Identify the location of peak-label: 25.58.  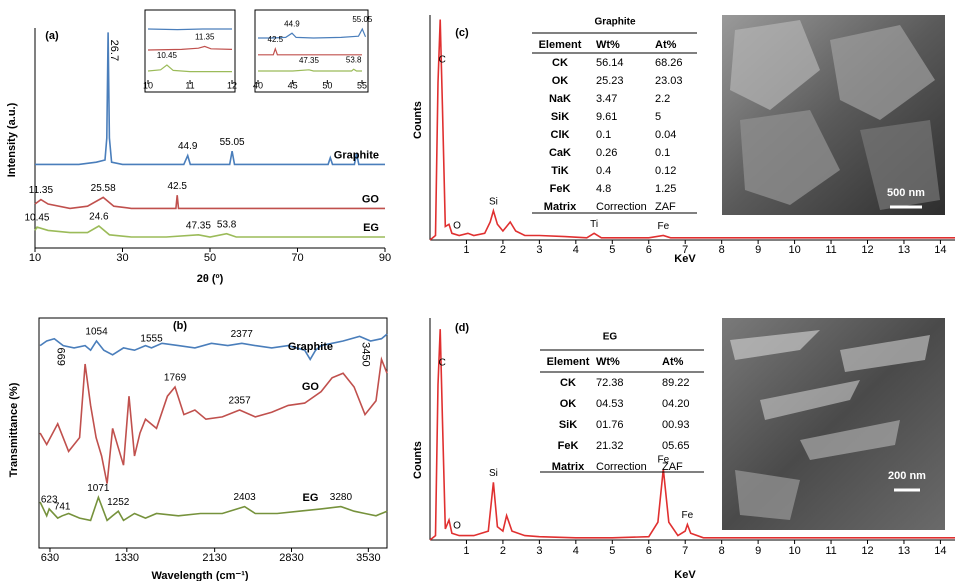
(103, 188).